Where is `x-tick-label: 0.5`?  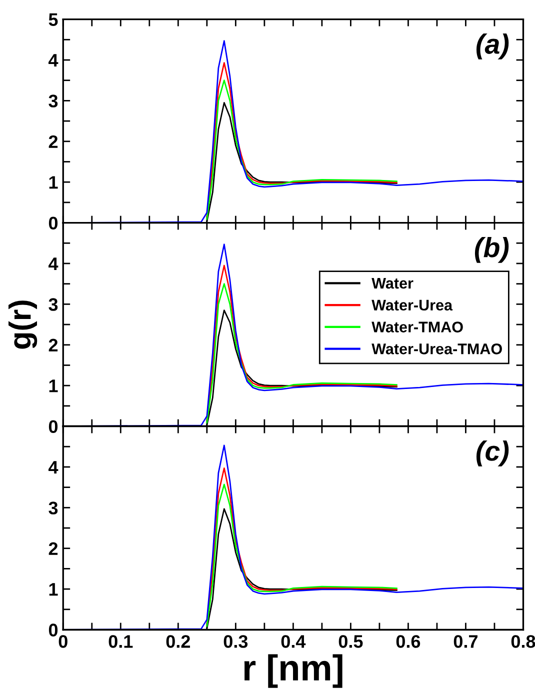 x-tick-label: 0.5 is located at coordinates (350, 641).